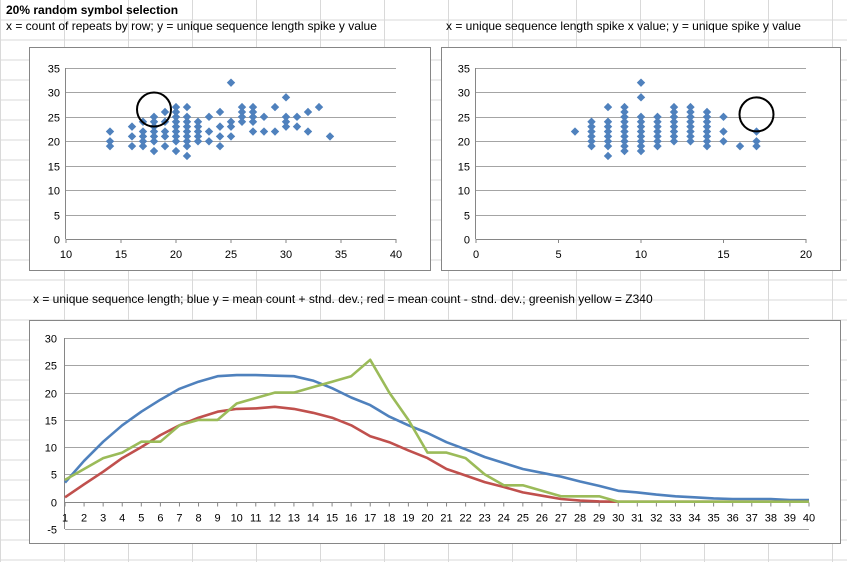  I want to click on sheet-title: 20% random symbol selection, so click(92, 10).